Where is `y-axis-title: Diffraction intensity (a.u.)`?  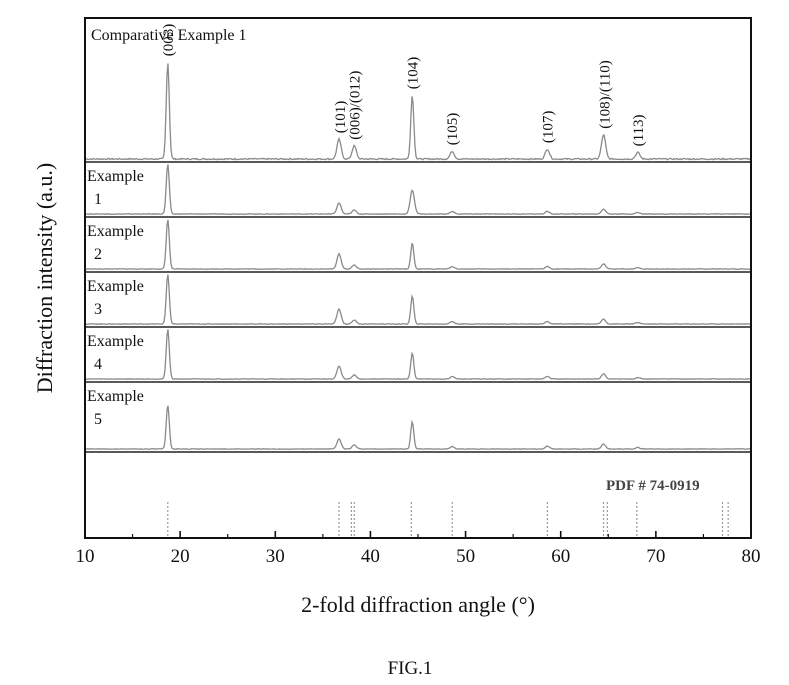 y-axis-title: Diffraction intensity (a.u.) is located at coordinates (44, 278).